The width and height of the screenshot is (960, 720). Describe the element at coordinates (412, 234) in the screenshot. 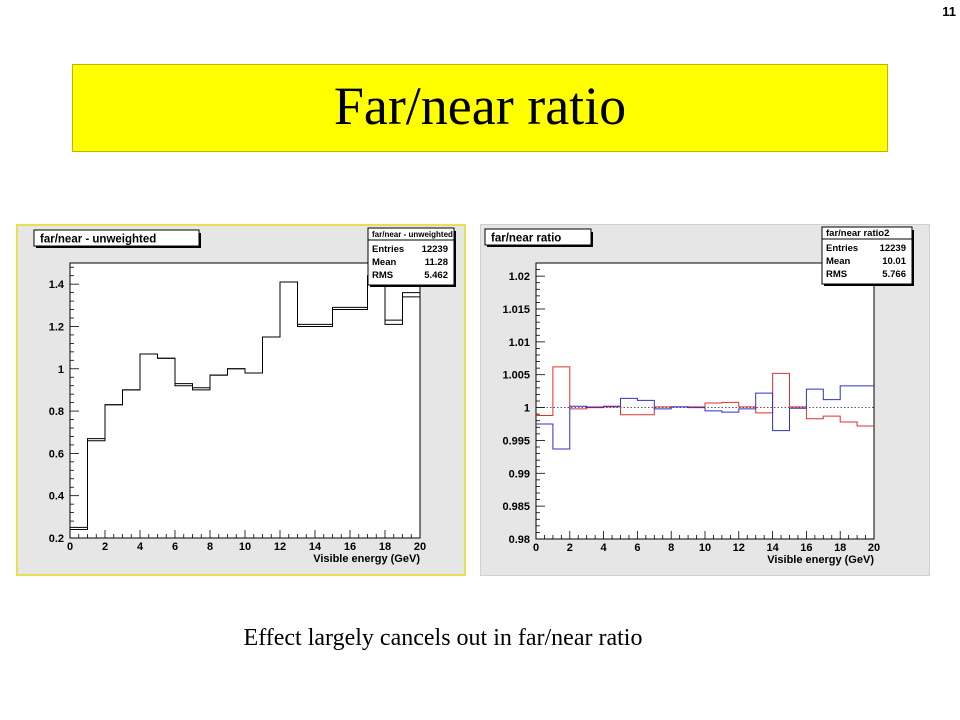

I see `stats-name: far/near - unweighted` at that location.